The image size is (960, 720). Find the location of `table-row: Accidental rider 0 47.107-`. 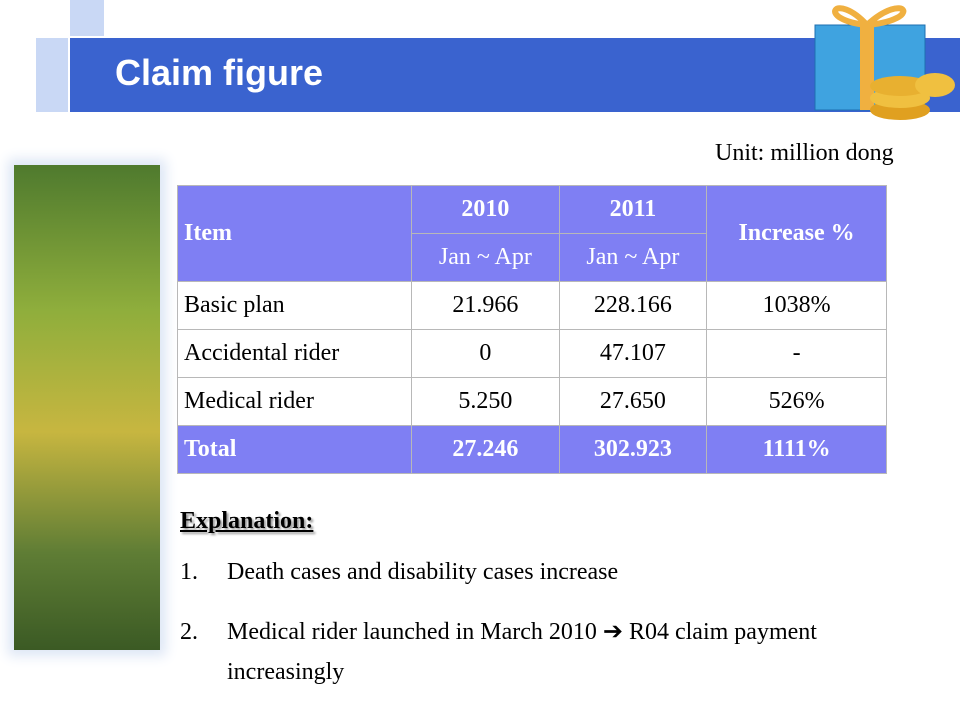

table-row: Accidental rider 0 47.107- is located at coordinates (531, 353).